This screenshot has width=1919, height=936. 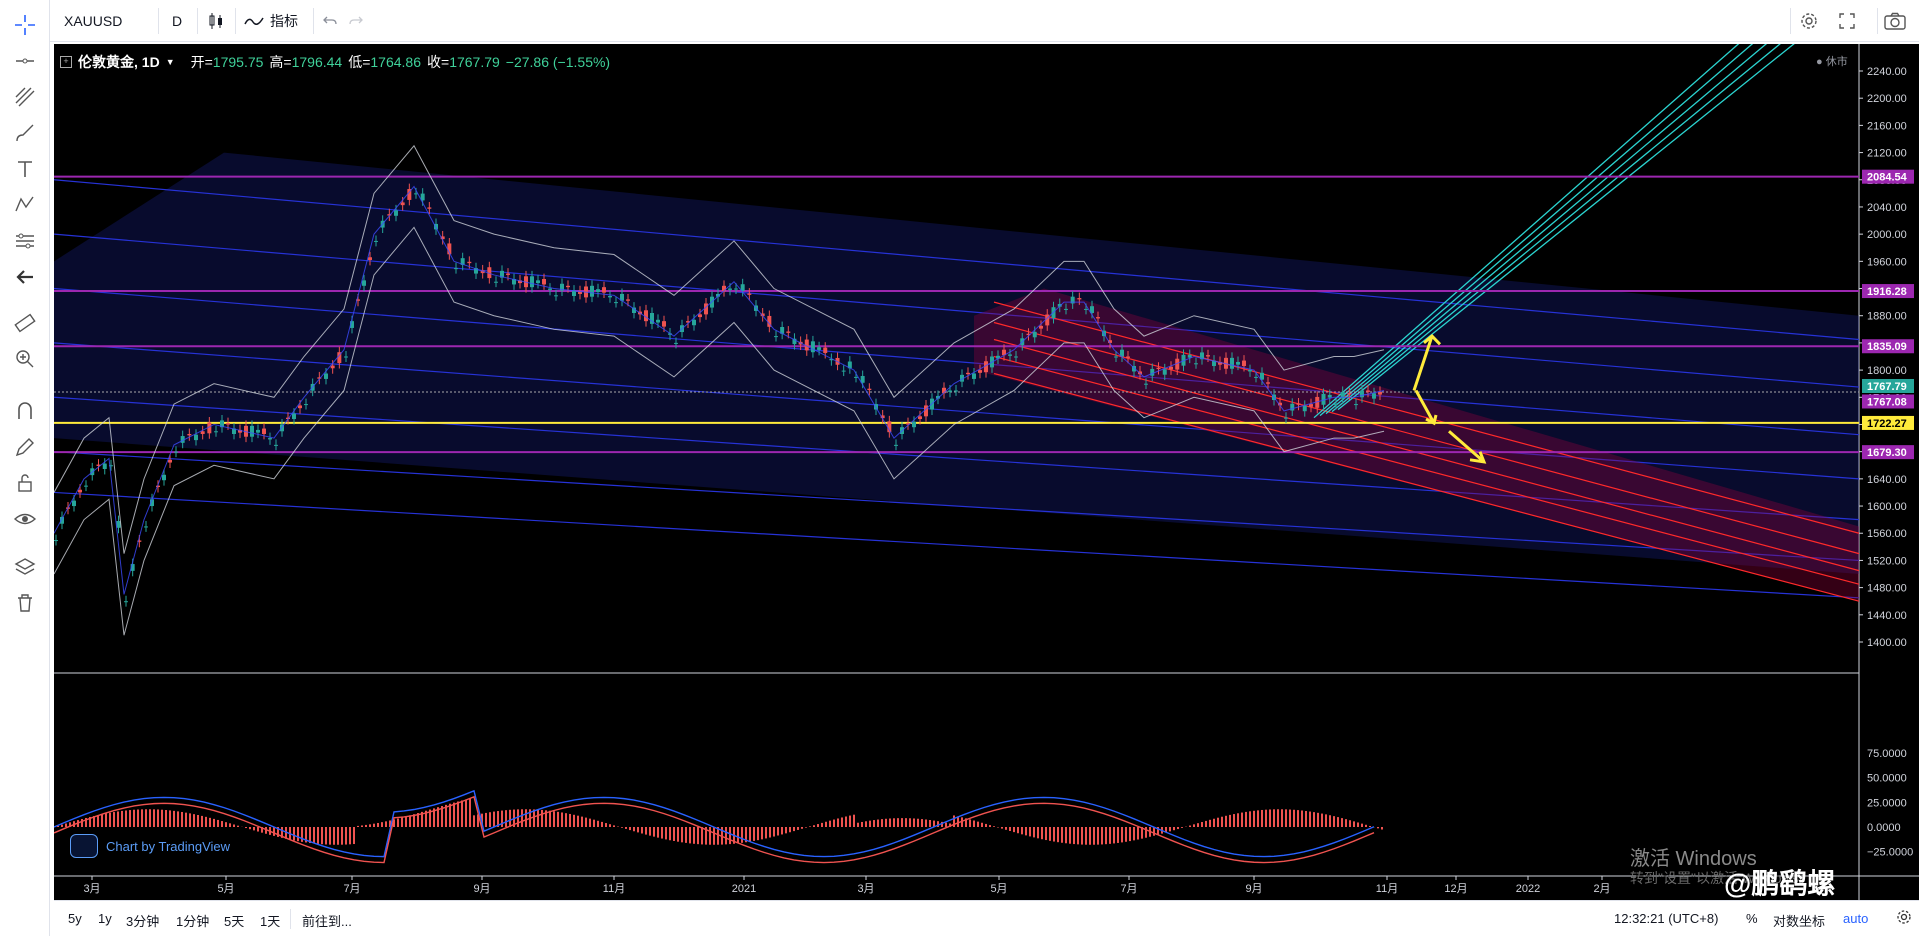 I want to click on indicators-icon, so click(x=254, y=21).